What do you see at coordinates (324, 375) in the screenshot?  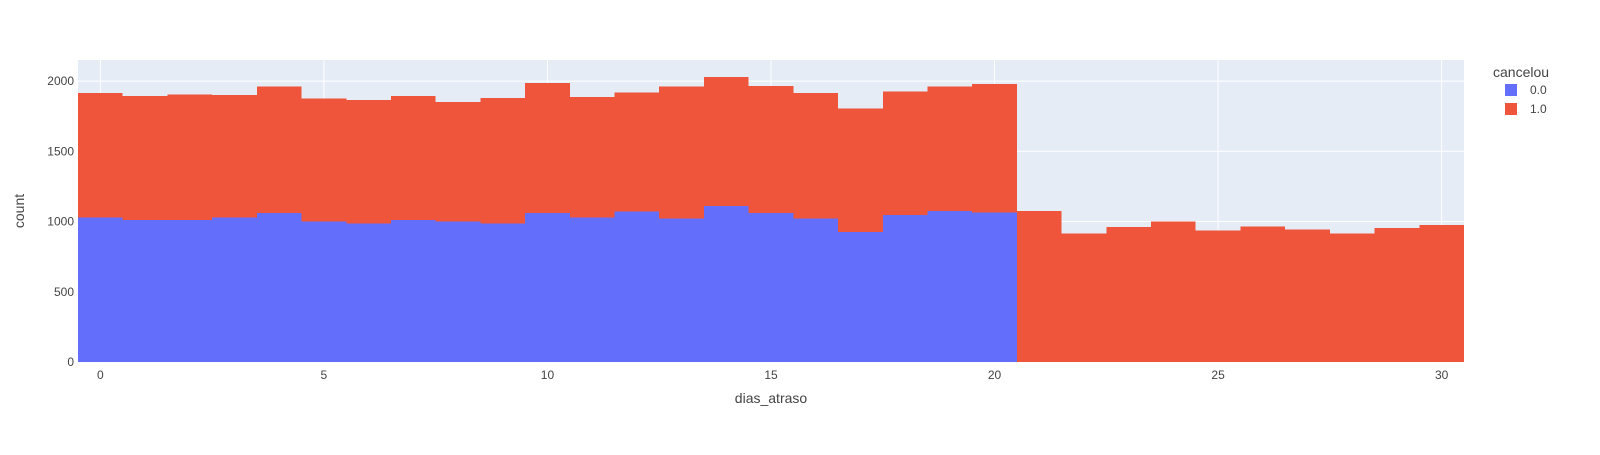 I see `x-tick-label: 5` at bounding box center [324, 375].